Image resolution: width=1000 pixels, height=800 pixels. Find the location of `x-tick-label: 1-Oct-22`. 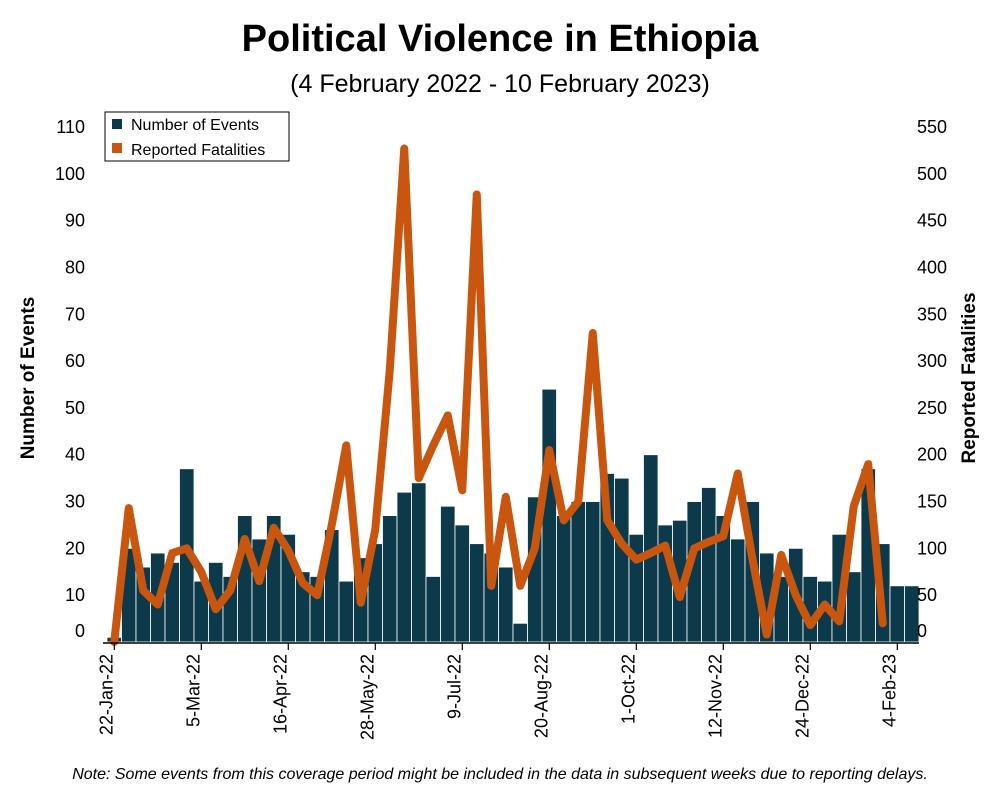

x-tick-label: 1-Oct-22 is located at coordinates (628, 689).